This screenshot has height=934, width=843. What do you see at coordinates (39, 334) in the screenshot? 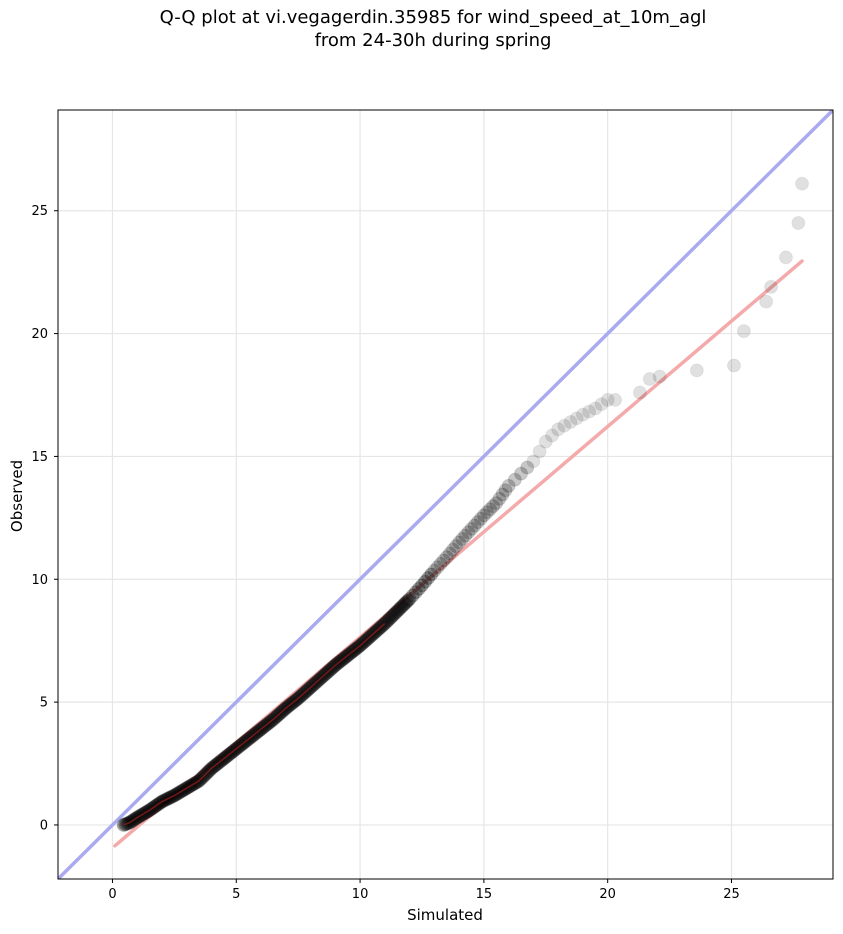
I see `y-tick-label: 20` at bounding box center [39, 334].